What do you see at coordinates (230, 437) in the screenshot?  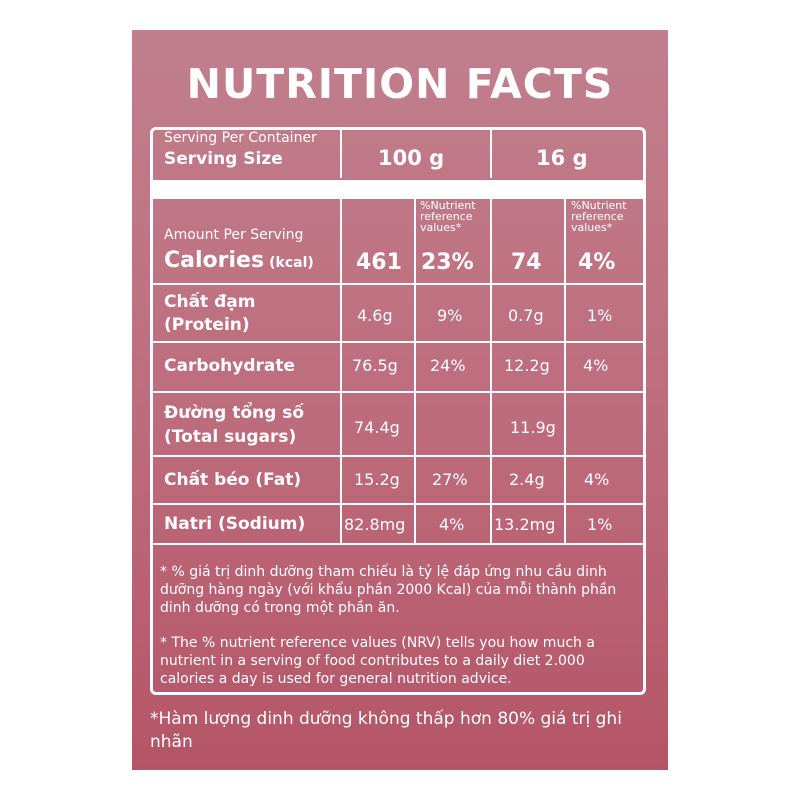 I see `total-sugars-label-en: (Total sugars)` at bounding box center [230, 437].